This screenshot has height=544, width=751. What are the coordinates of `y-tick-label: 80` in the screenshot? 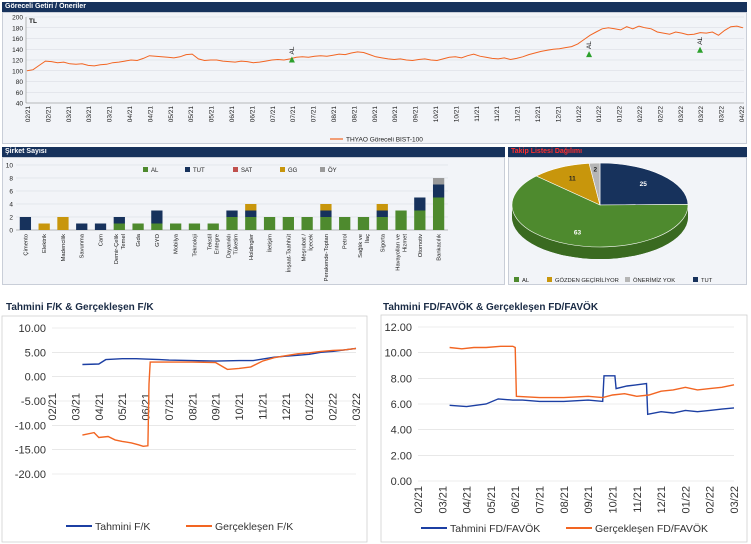 It's located at (20, 82).